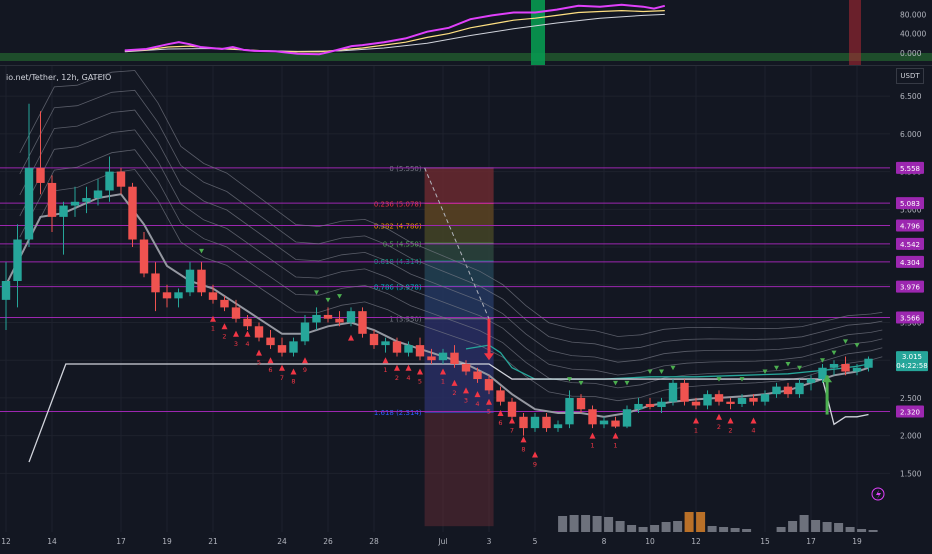 This screenshot has width=932, height=554. I want to click on oscillator-tick-label: 0.000, so click(911, 53).